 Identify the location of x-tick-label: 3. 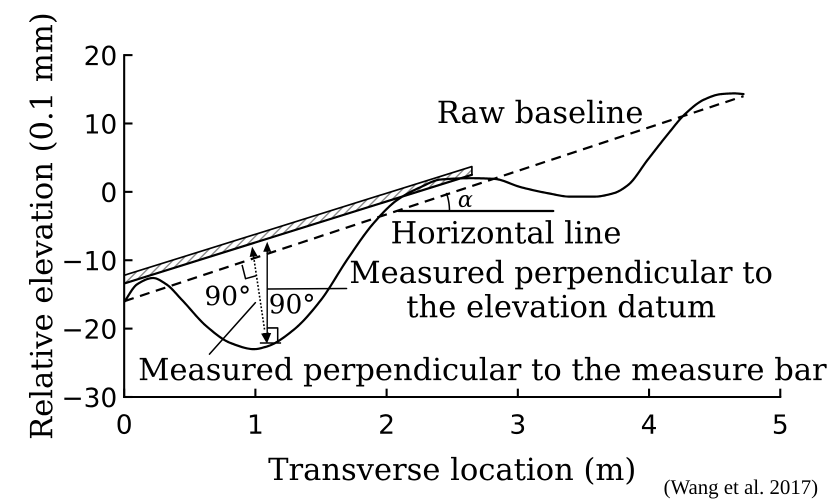
(517, 424).